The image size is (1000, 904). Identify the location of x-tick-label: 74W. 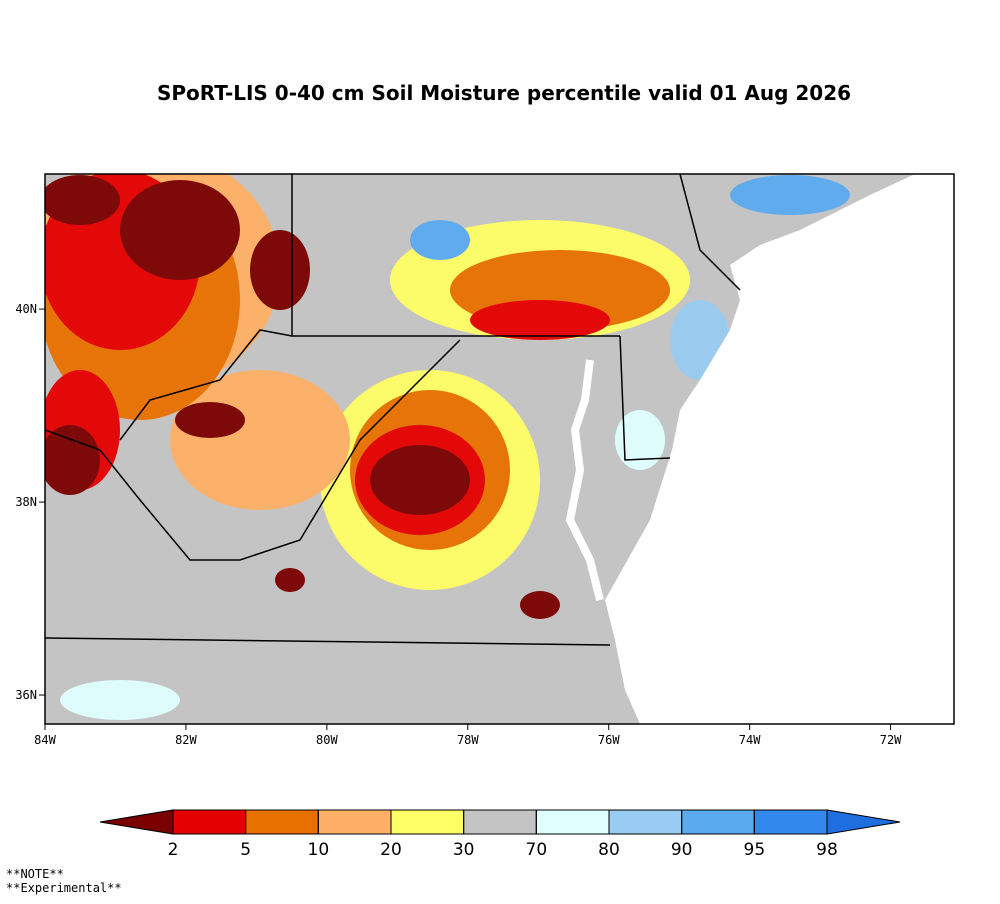
(750, 740).